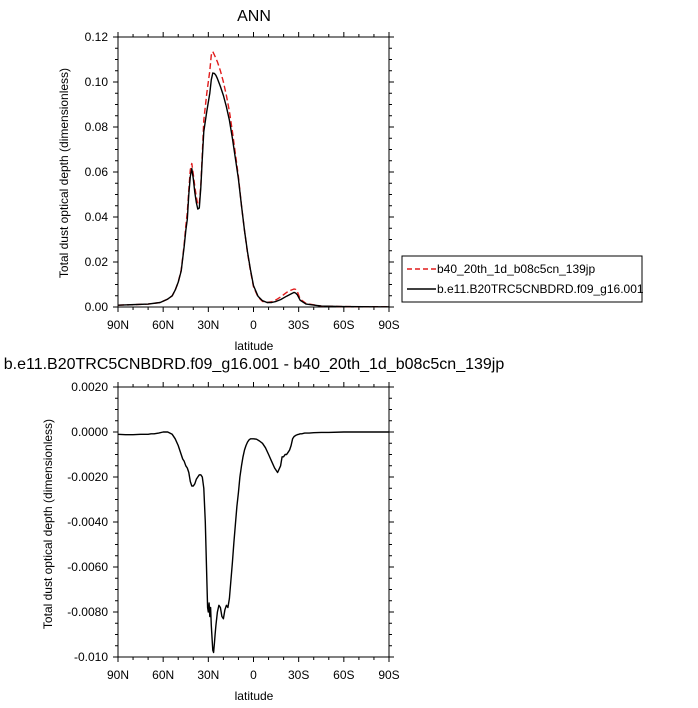 The image size is (698, 708). Describe the element at coordinates (97, 217) in the screenshot. I see `top-y-tick-label: 0.04` at that location.